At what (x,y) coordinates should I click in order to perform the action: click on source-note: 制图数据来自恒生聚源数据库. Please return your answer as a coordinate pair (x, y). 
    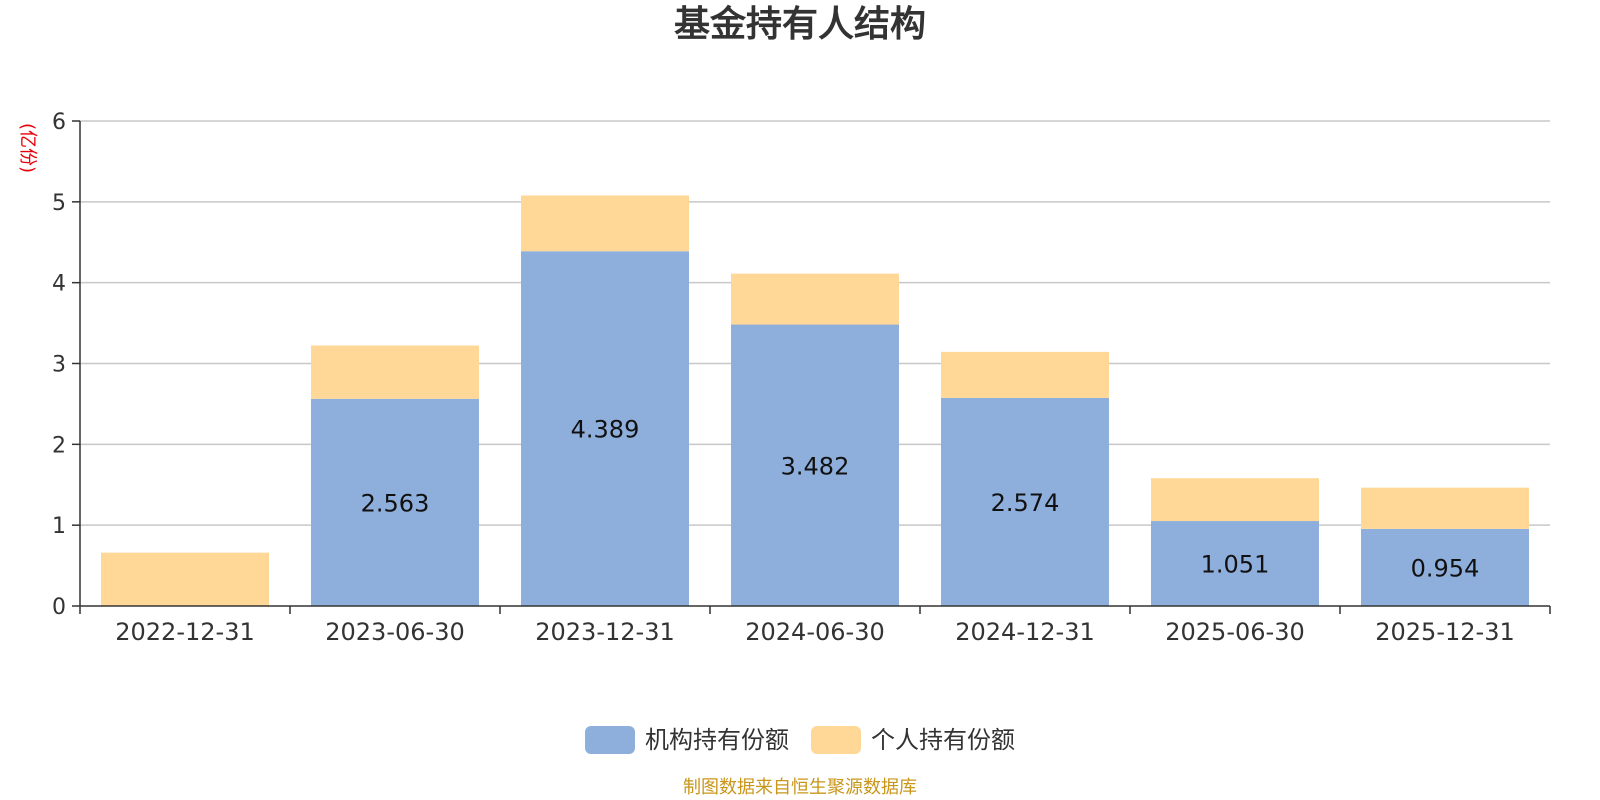
    Looking at the image, I should click on (800, 787).